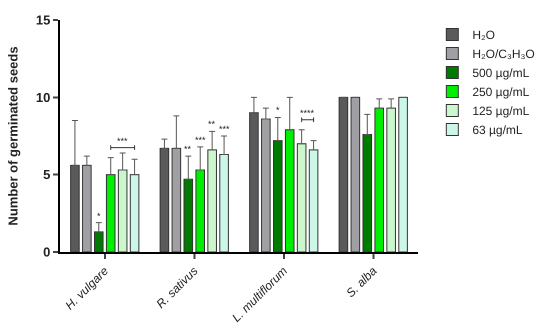  Describe the element at coordinates (483, 35) in the screenshot. I see `legend-label: H₂O` at that location.